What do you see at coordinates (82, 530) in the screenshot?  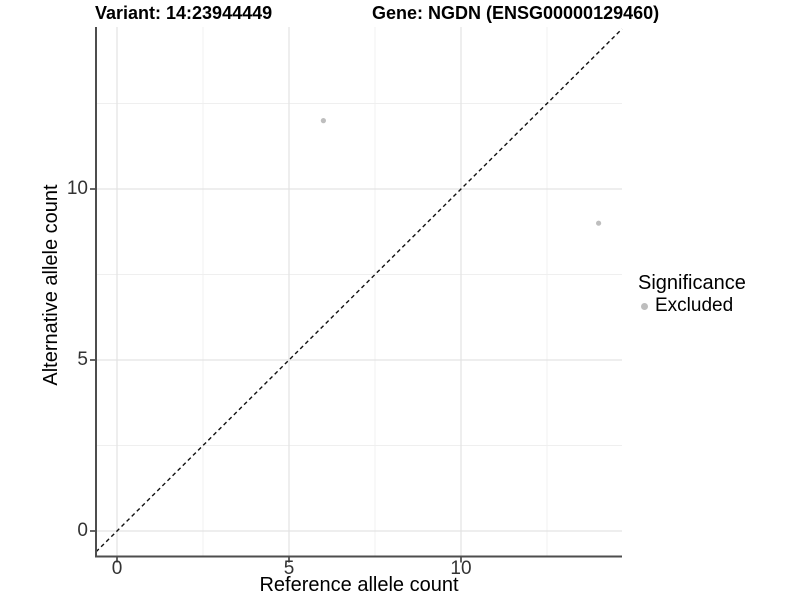 I see `y-tick-label: 0` at bounding box center [82, 530].